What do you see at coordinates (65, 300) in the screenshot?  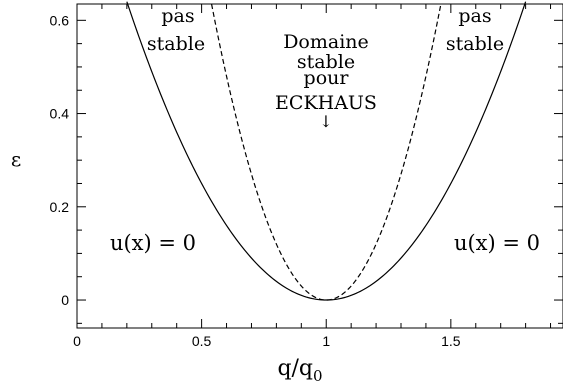 I see `y-tick-label: 0` at bounding box center [65, 300].